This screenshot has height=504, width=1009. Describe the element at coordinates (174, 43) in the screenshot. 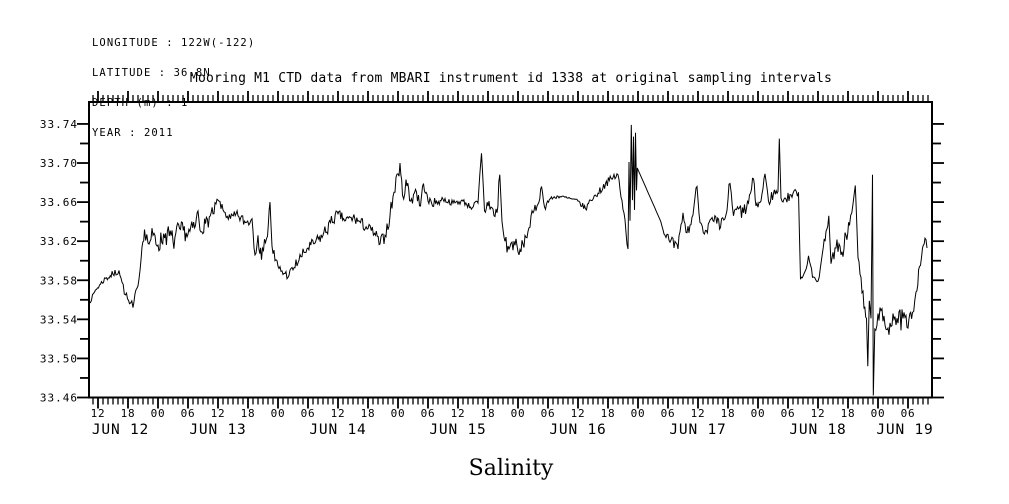

I see `metadata-longitude: LONGITUDE : 122W(-122)` at that location.